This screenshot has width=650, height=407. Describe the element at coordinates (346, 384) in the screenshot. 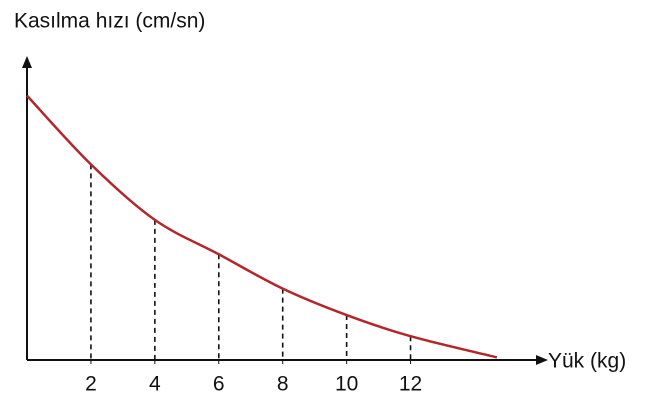

I see `x-tick-label: 10` at that location.